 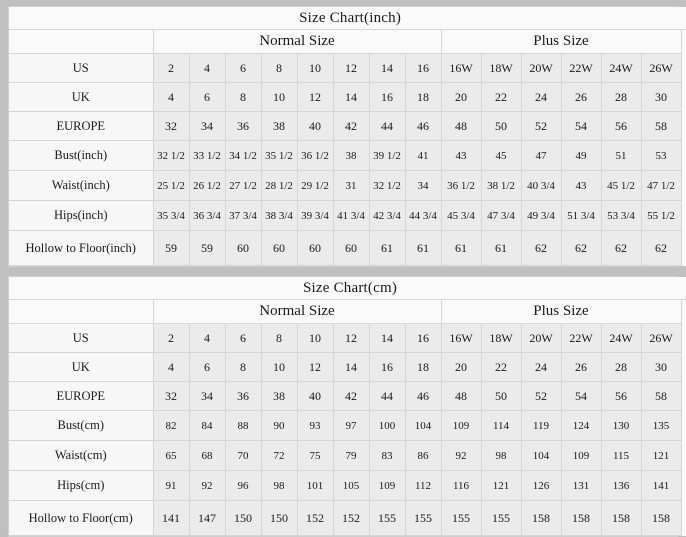 What do you see at coordinates (661, 215) in the screenshot?
I see `data-cell: 55 1/2` at bounding box center [661, 215].